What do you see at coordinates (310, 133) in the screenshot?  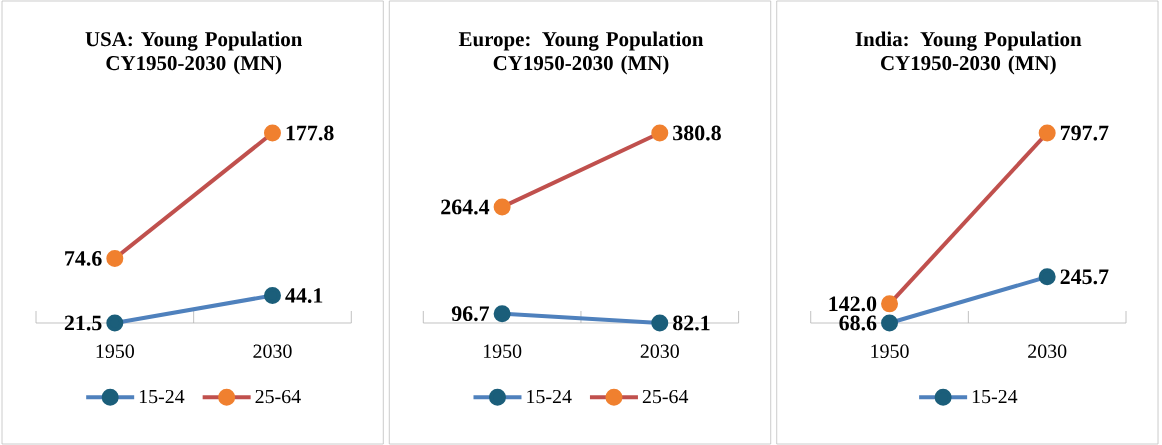 I see `data-label: 177.8` at bounding box center [310, 133].